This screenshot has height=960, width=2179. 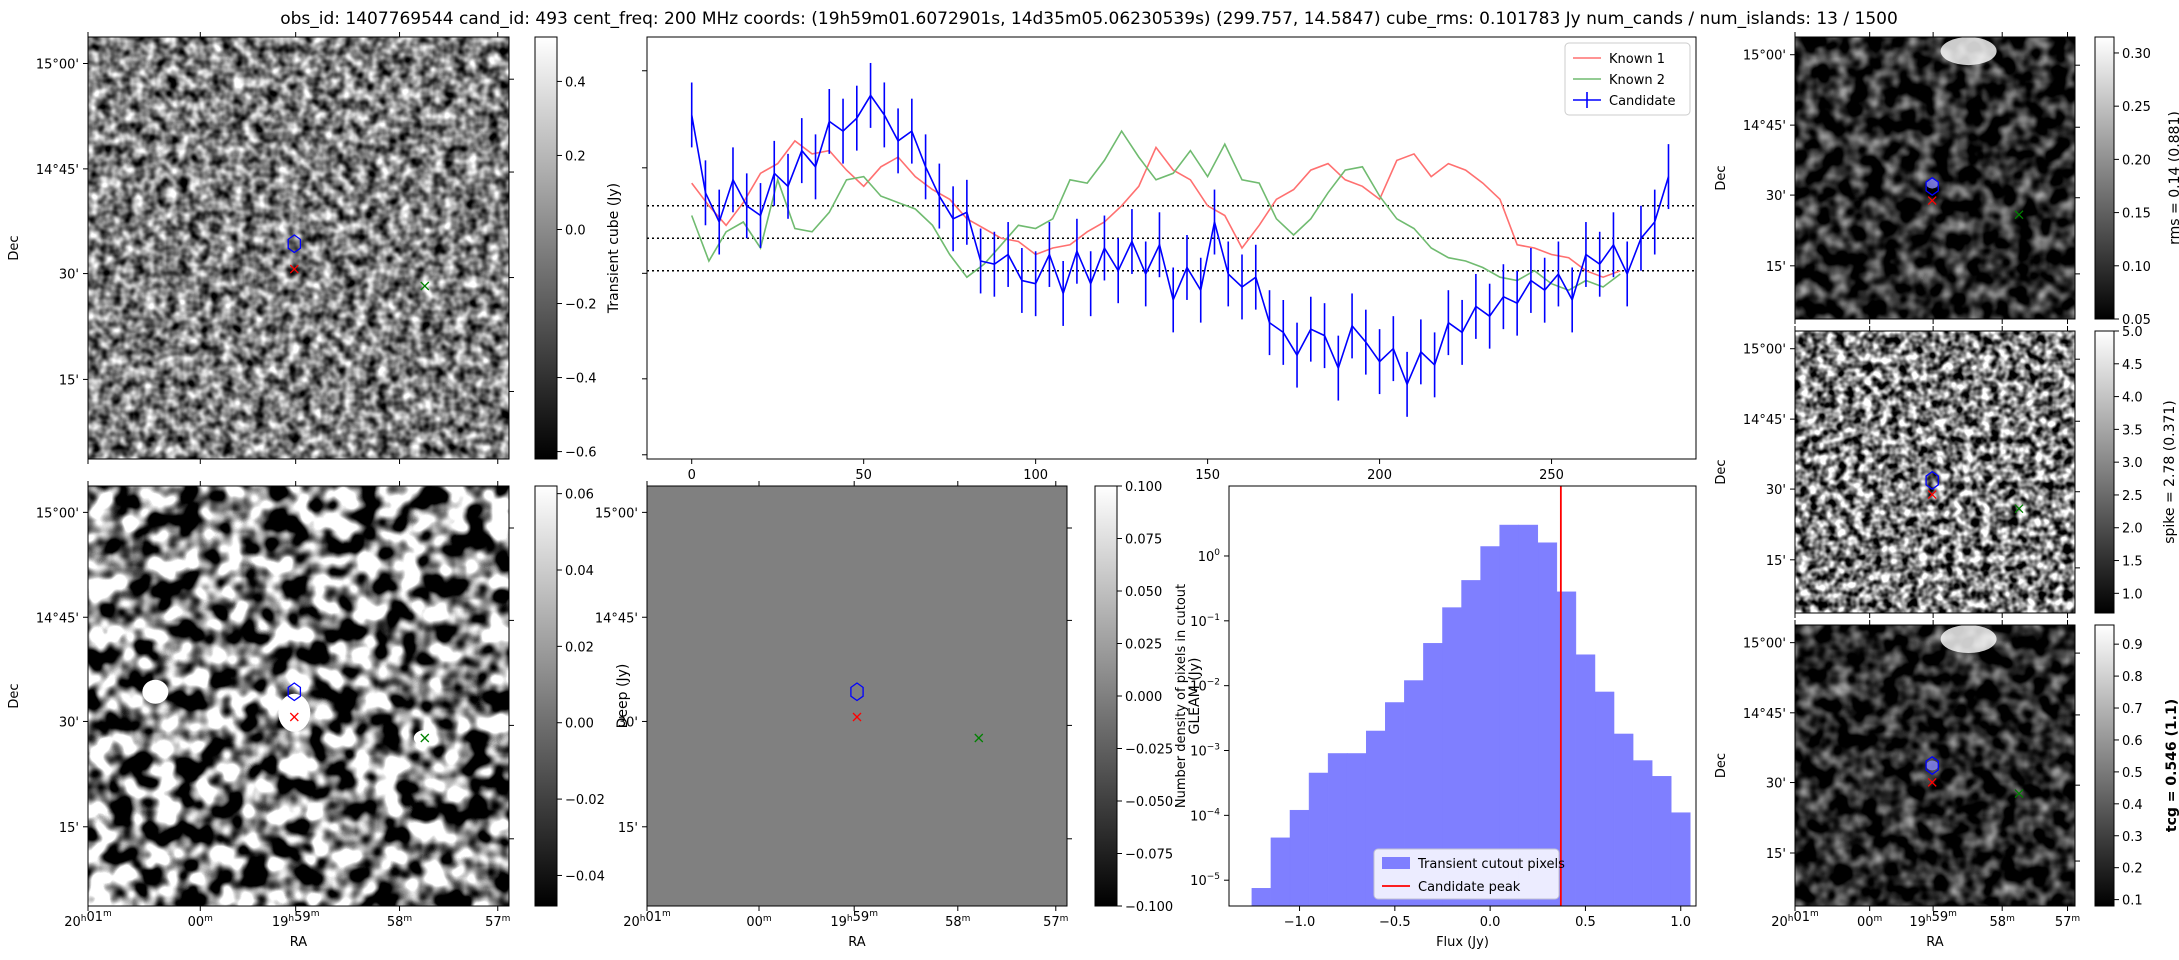 I want to click on x-tick-label: 200, so click(x=1379, y=475).